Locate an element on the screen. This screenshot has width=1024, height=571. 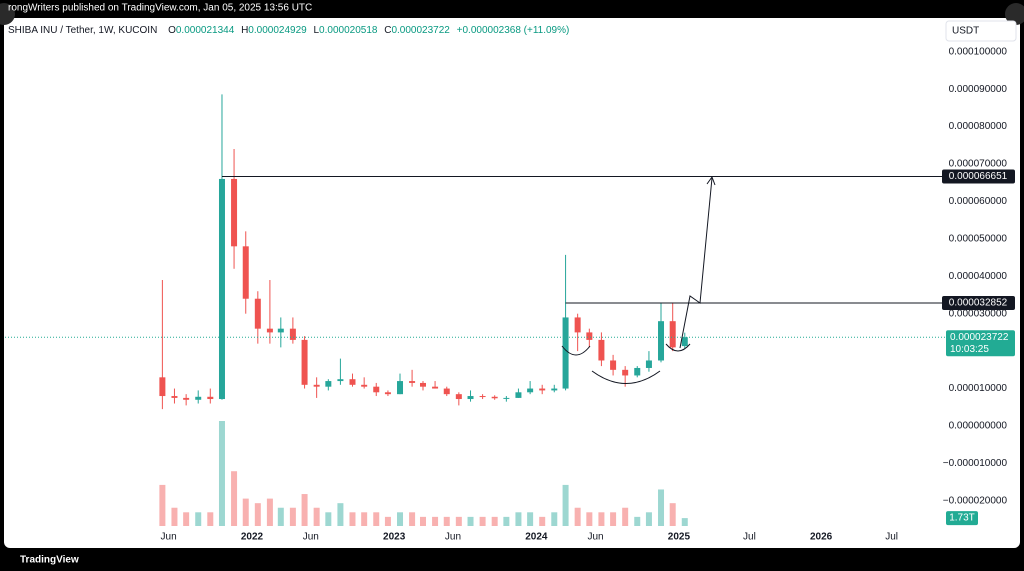
last-price-box is located at coordinates (980, 343).